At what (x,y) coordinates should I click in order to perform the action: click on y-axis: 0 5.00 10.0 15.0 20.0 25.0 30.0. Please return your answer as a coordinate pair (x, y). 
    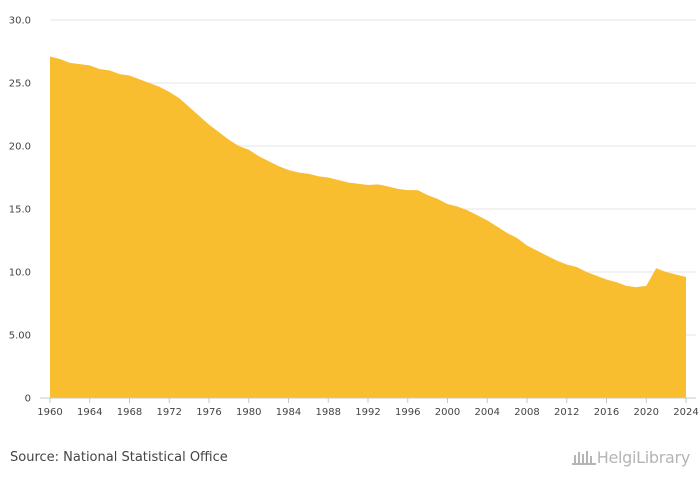
    Looking at the image, I should click on (20, 210).